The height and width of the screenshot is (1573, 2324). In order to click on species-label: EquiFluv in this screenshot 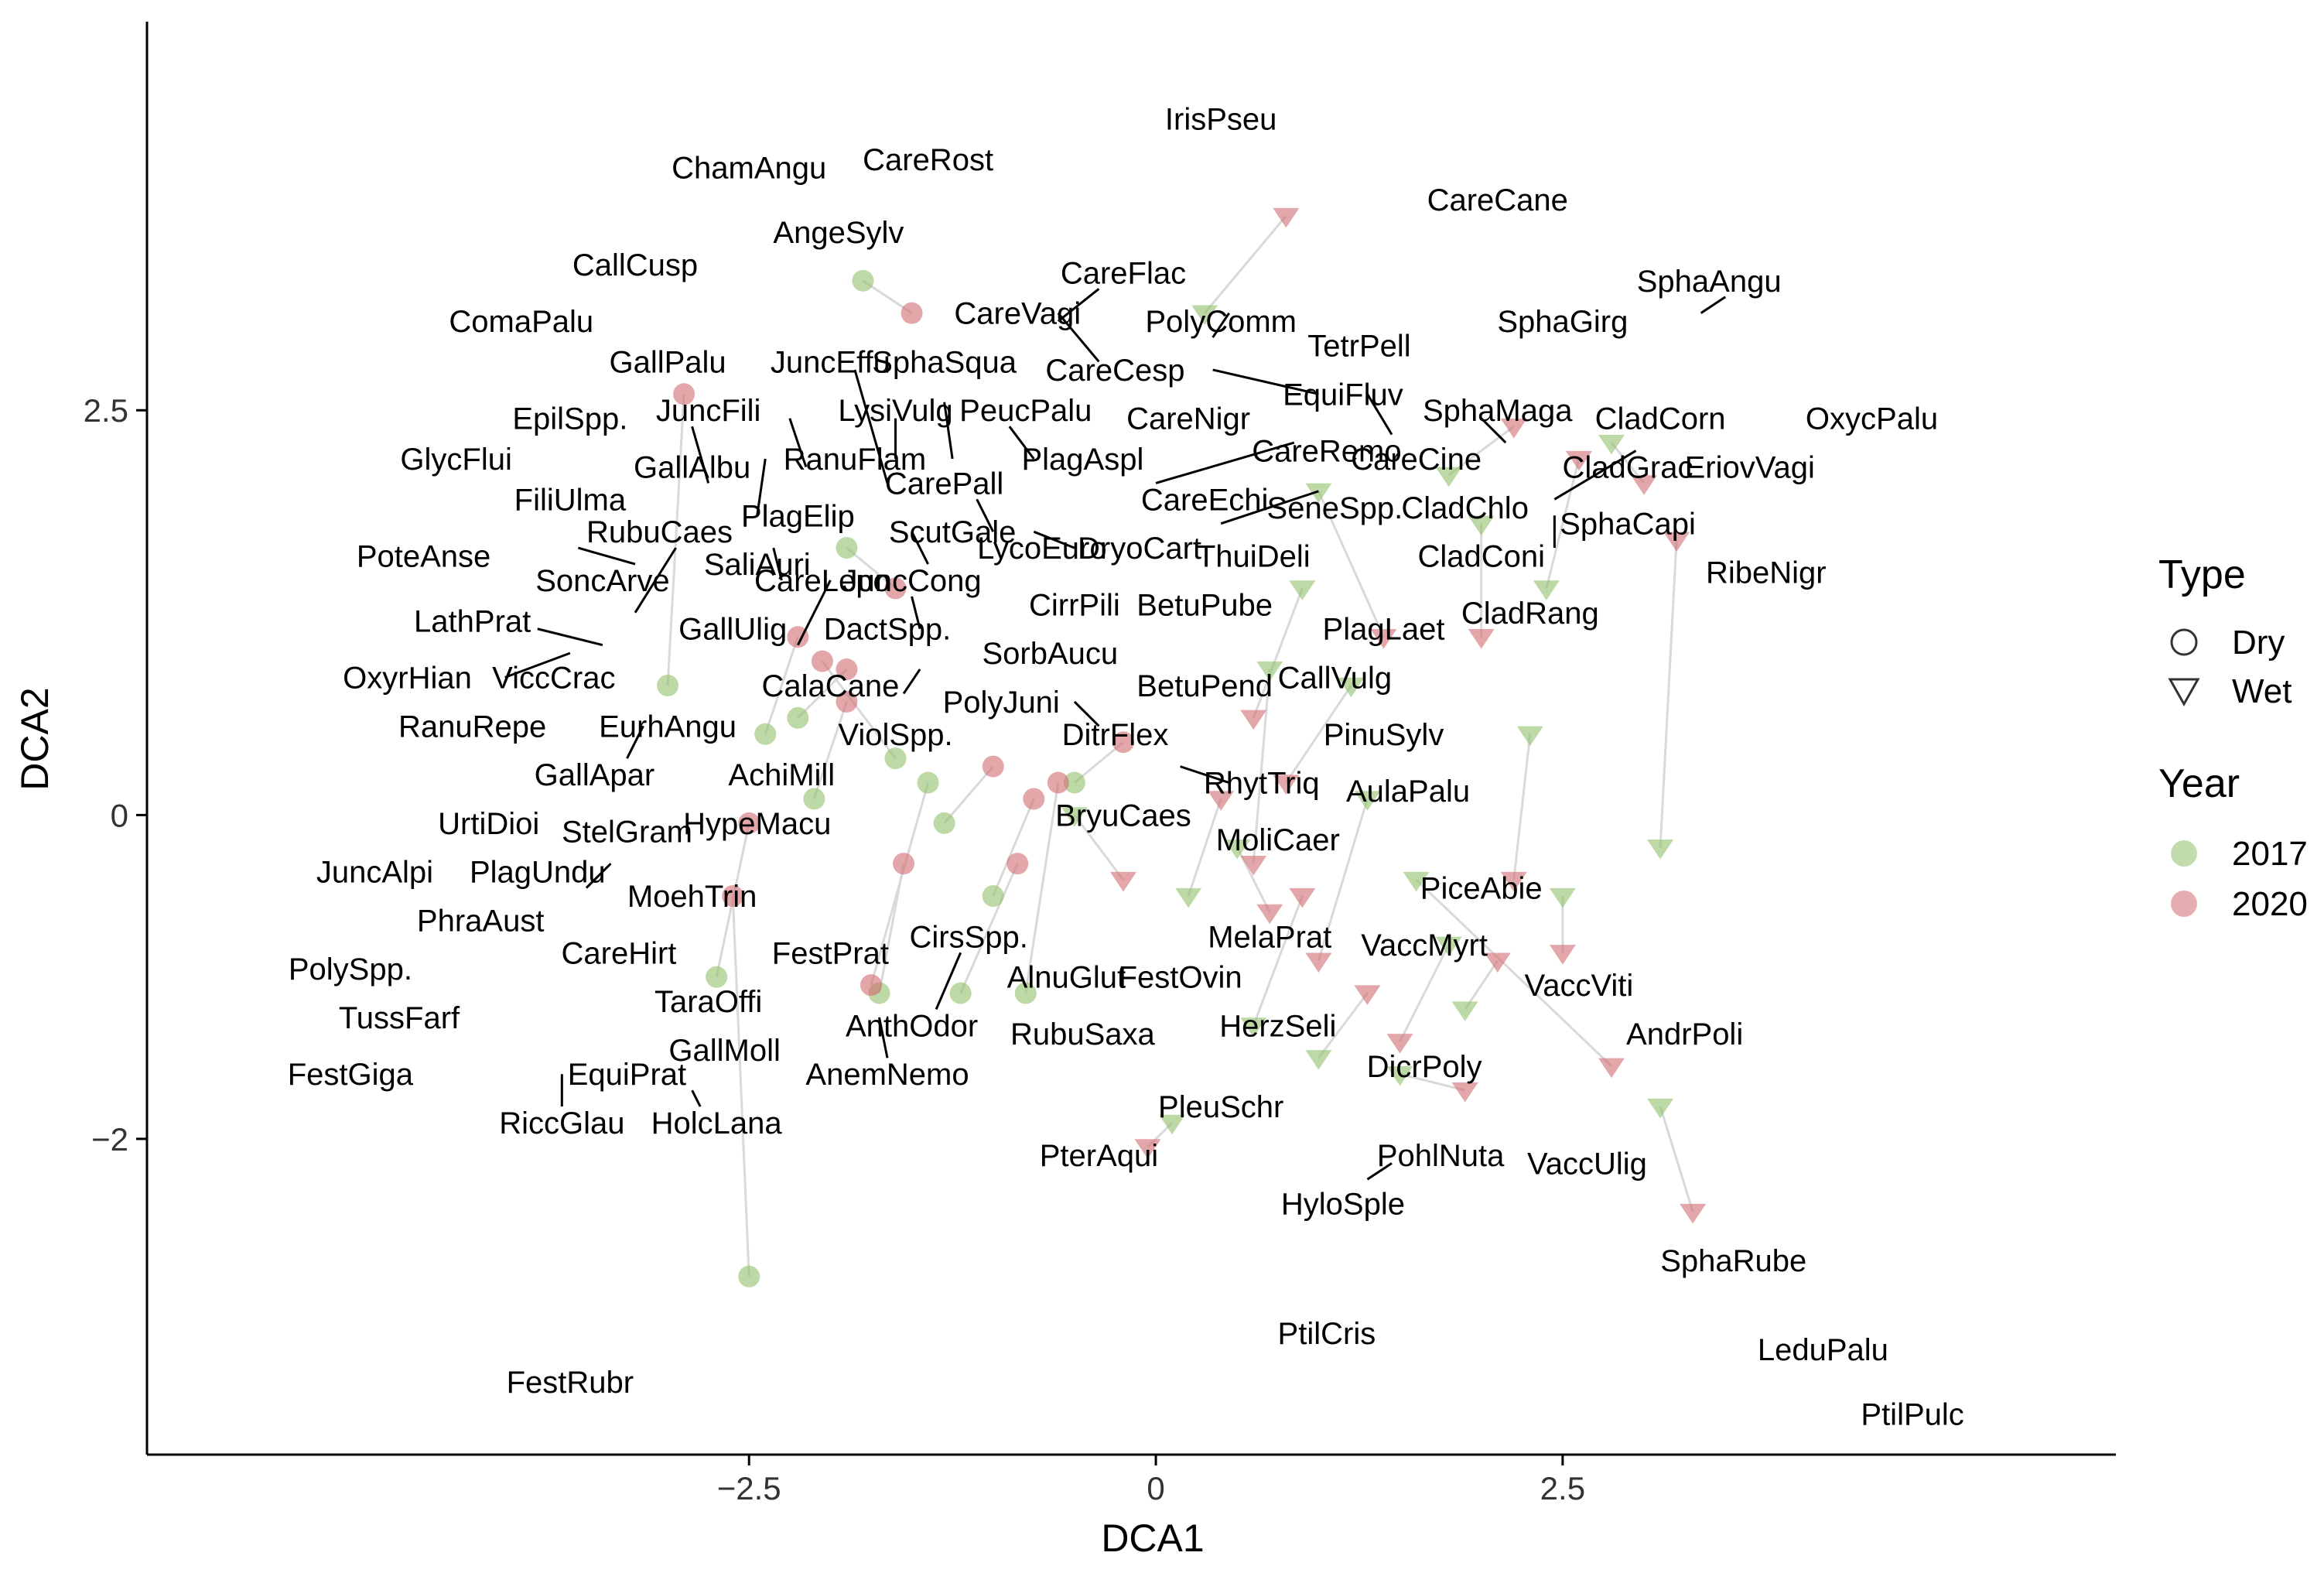, I will do `click(1343, 395)`.